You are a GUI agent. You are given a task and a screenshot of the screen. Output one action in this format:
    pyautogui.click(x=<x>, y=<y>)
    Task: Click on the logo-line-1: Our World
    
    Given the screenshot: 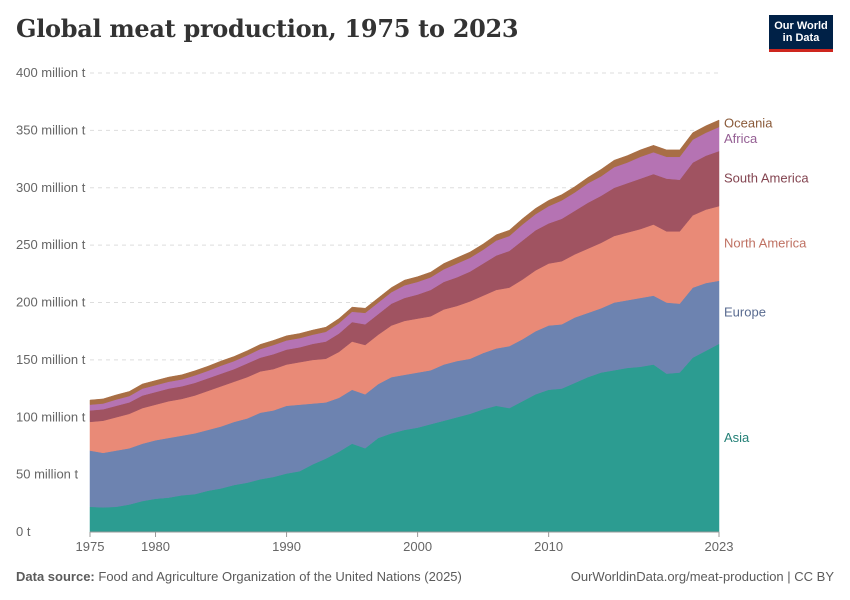 What is the action you would take?
    pyautogui.click(x=801, y=26)
    